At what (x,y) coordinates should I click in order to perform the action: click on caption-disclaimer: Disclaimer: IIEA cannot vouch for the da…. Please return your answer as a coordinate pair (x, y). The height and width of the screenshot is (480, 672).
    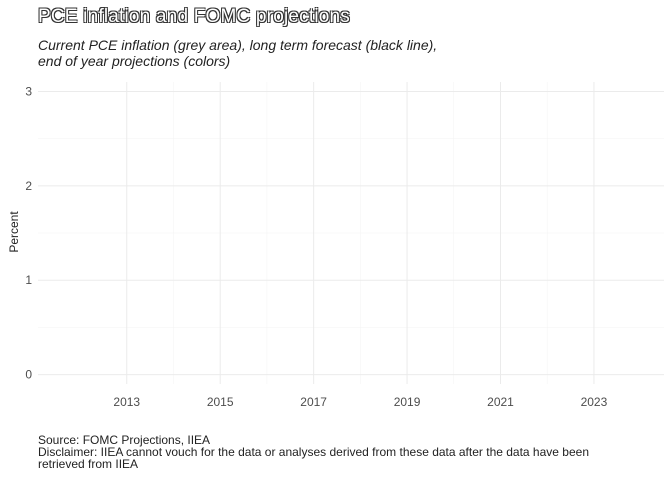
    Looking at the image, I should click on (313, 452).